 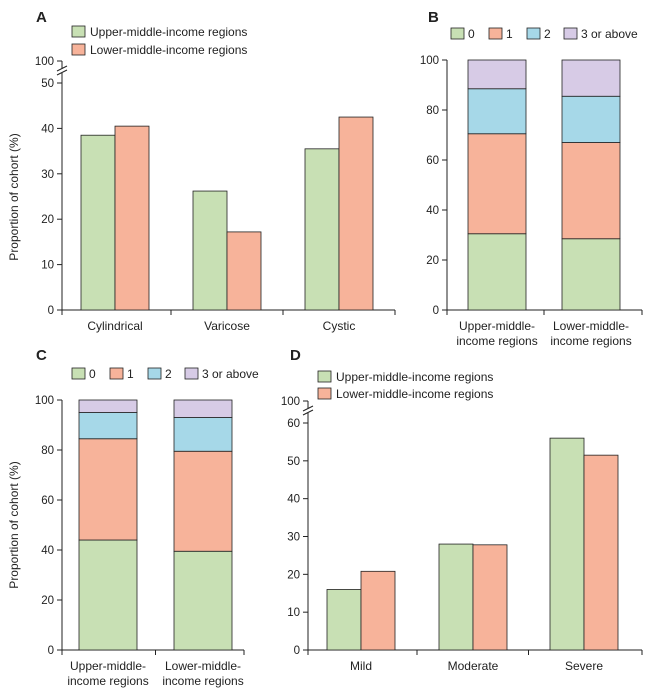 What do you see at coordinates (361, 666) in the screenshot?
I see `x-tick-label: Mild` at bounding box center [361, 666].